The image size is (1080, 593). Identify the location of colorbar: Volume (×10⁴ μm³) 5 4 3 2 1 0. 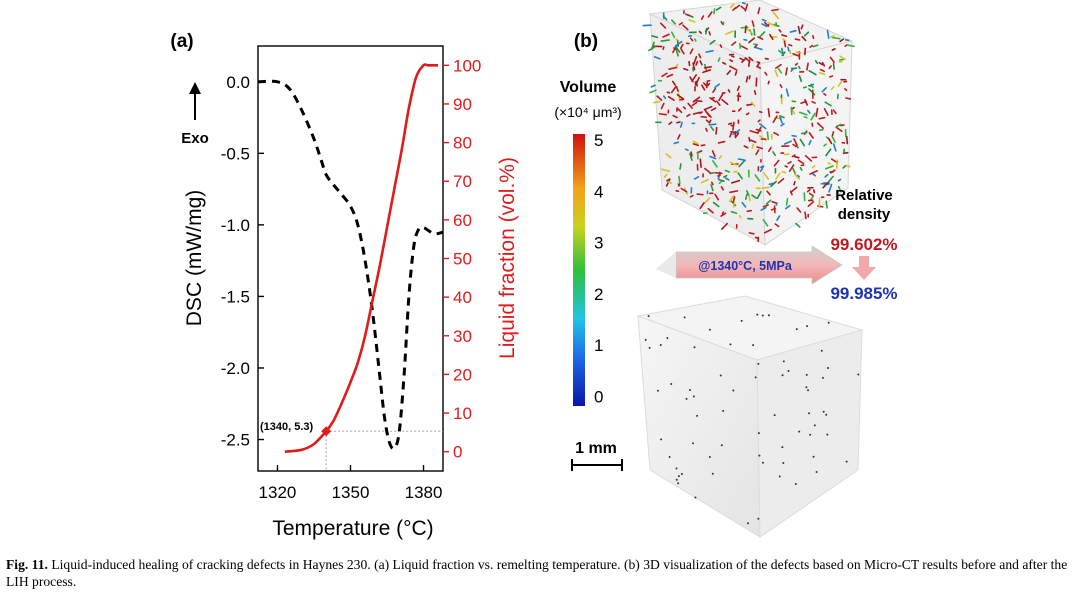
(587, 243).